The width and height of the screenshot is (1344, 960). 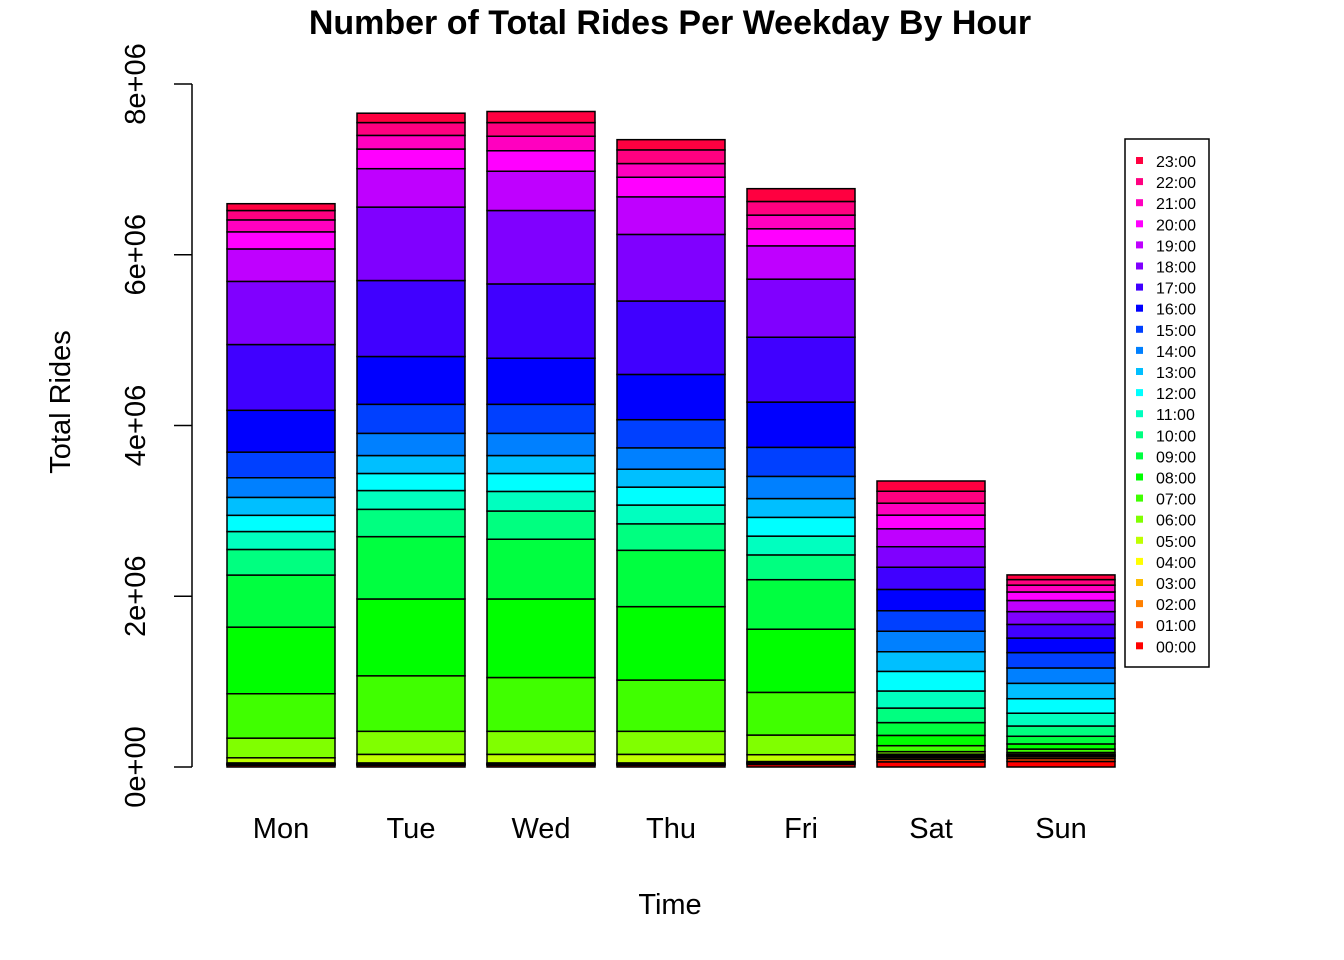 I want to click on legend-label-3: 03:00, so click(x=1176, y=584).